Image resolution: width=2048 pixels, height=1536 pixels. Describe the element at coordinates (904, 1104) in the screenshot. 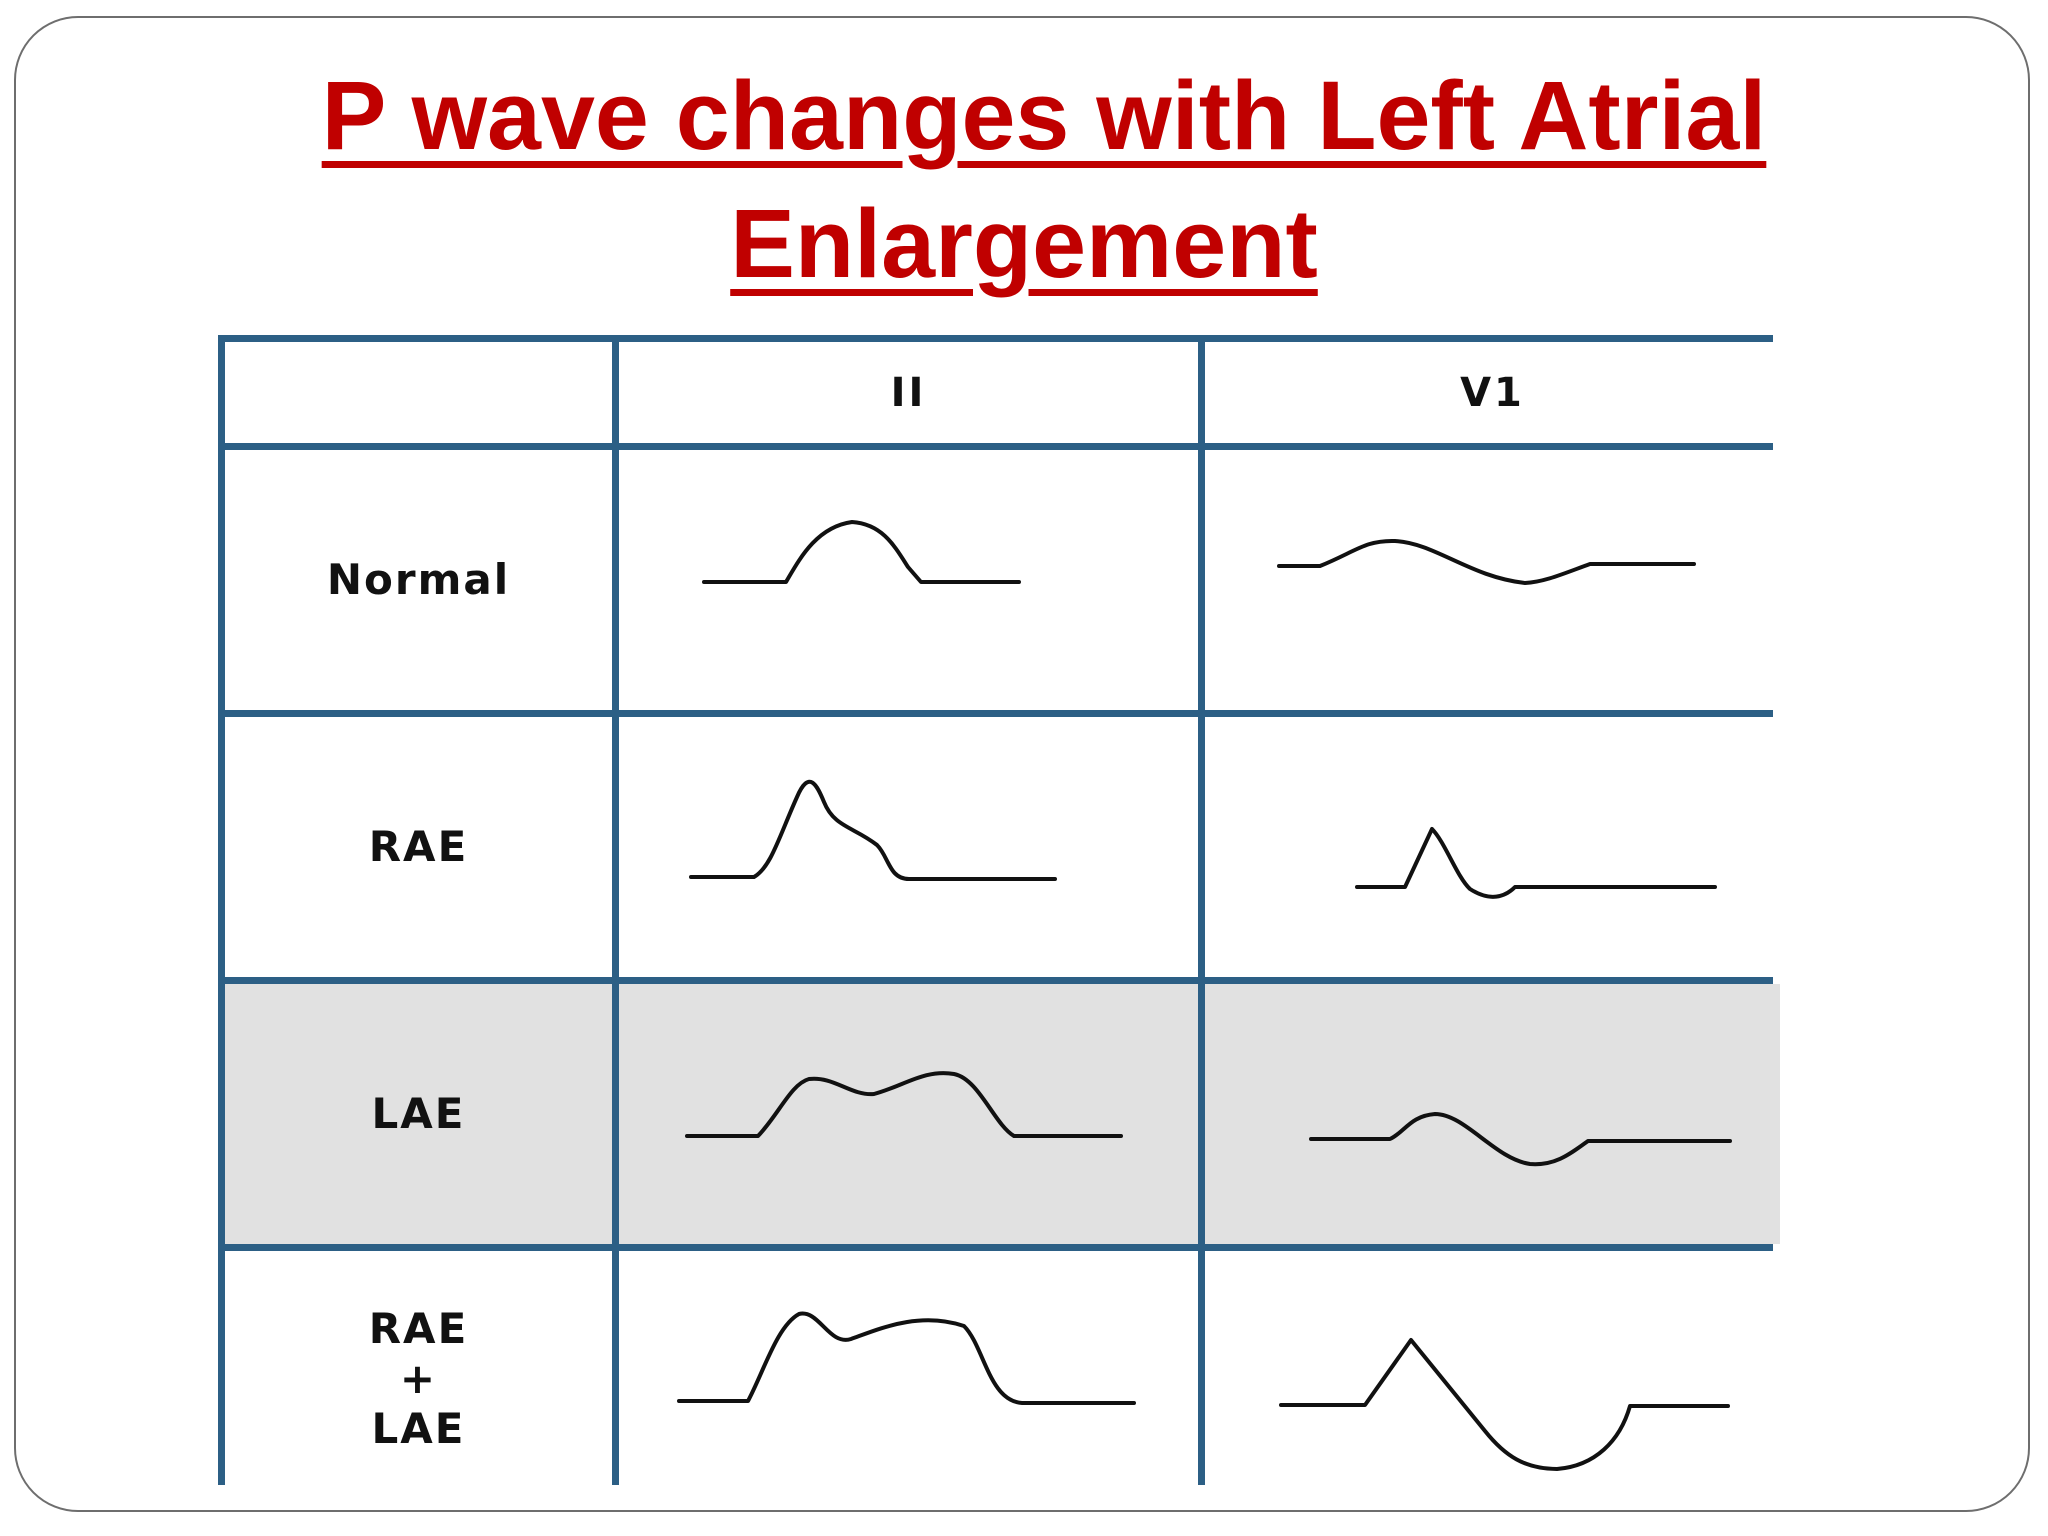

I see `lae-ii-waveform` at that location.